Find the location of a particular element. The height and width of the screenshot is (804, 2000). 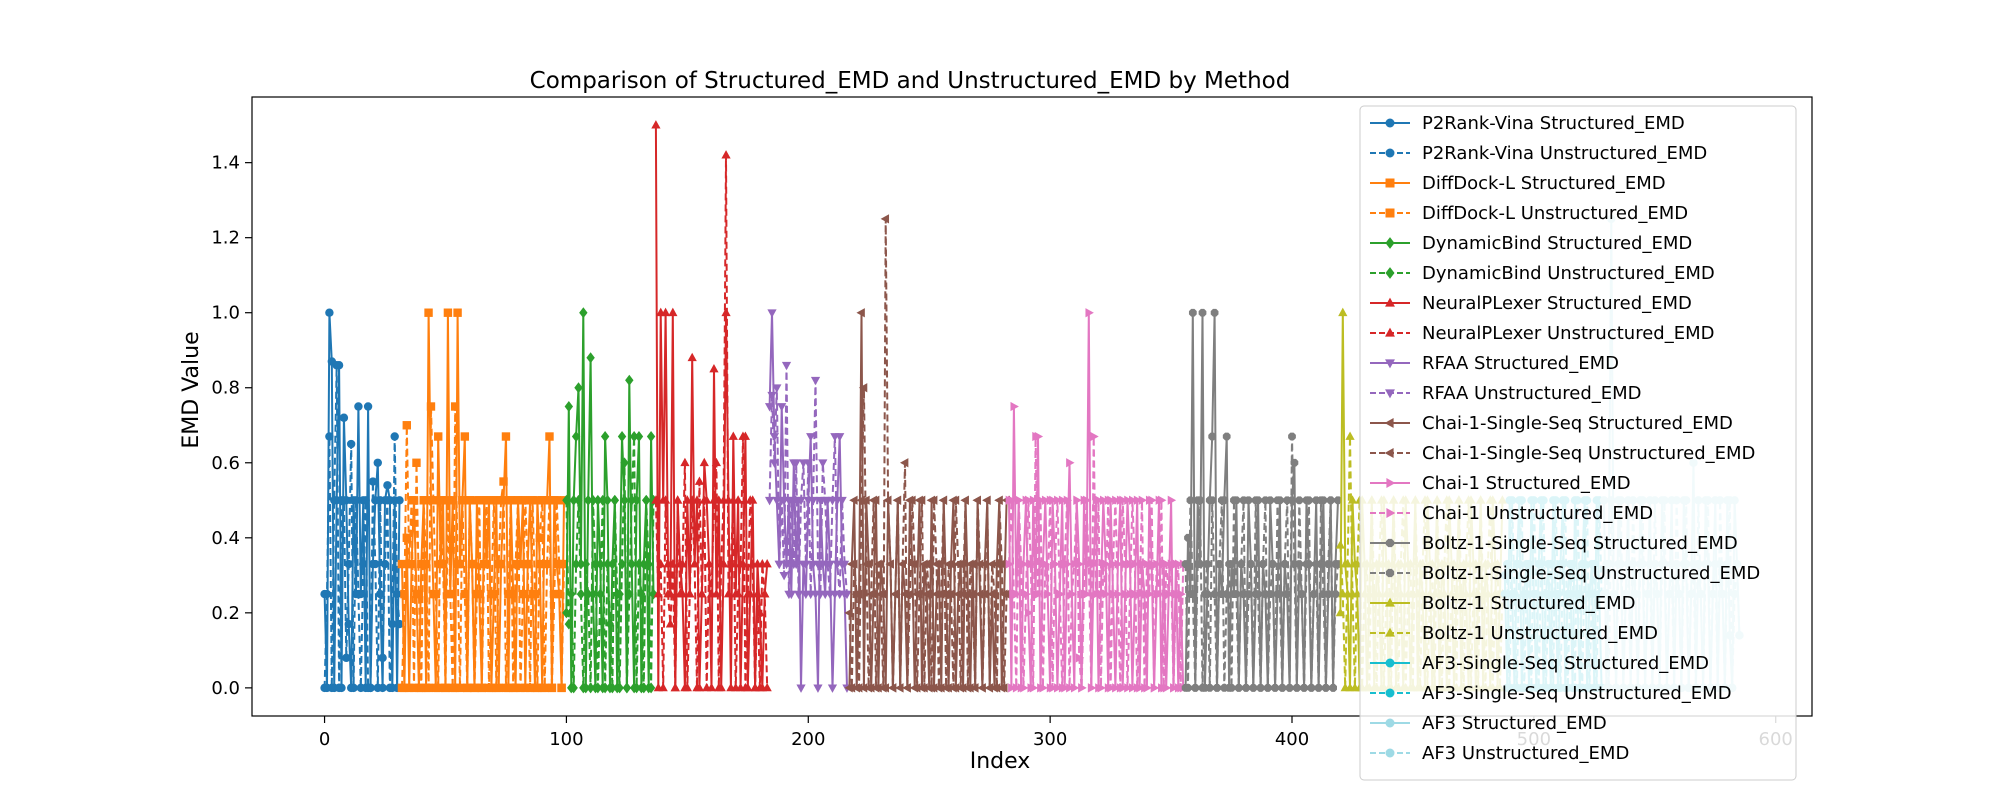

y-tick-label: 0.0 is located at coordinates (225, 688).